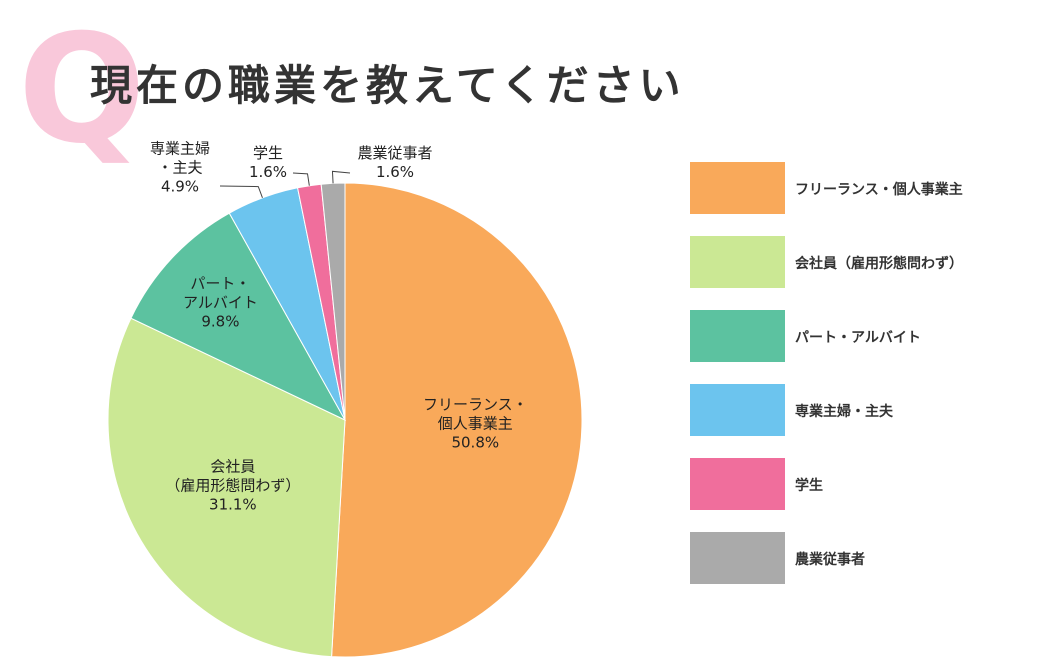 This screenshot has width=1040, height=670. What do you see at coordinates (220, 321) in the screenshot?
I see `value-label: 9.8%` at bounding box center [220, 321].